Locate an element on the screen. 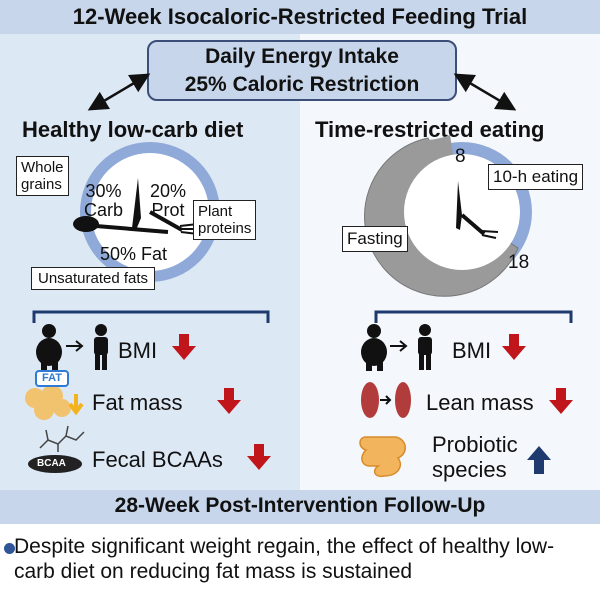 The width and height of the screenshot is (600, 600). tick-8: 8 is located at coordinates (460, 156).